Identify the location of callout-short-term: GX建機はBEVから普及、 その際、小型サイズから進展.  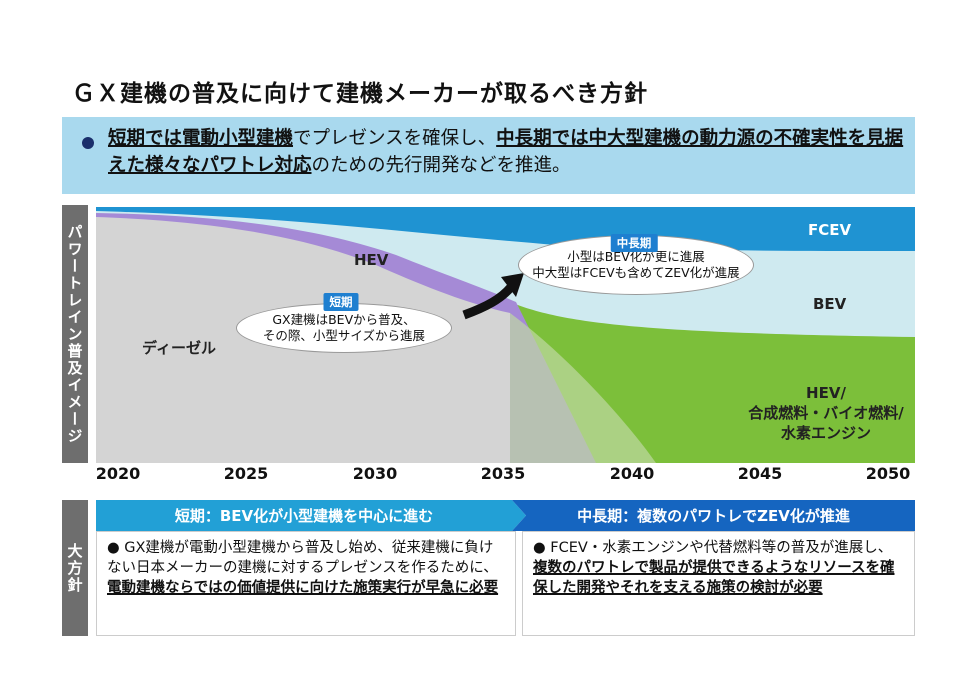
(344, 328).